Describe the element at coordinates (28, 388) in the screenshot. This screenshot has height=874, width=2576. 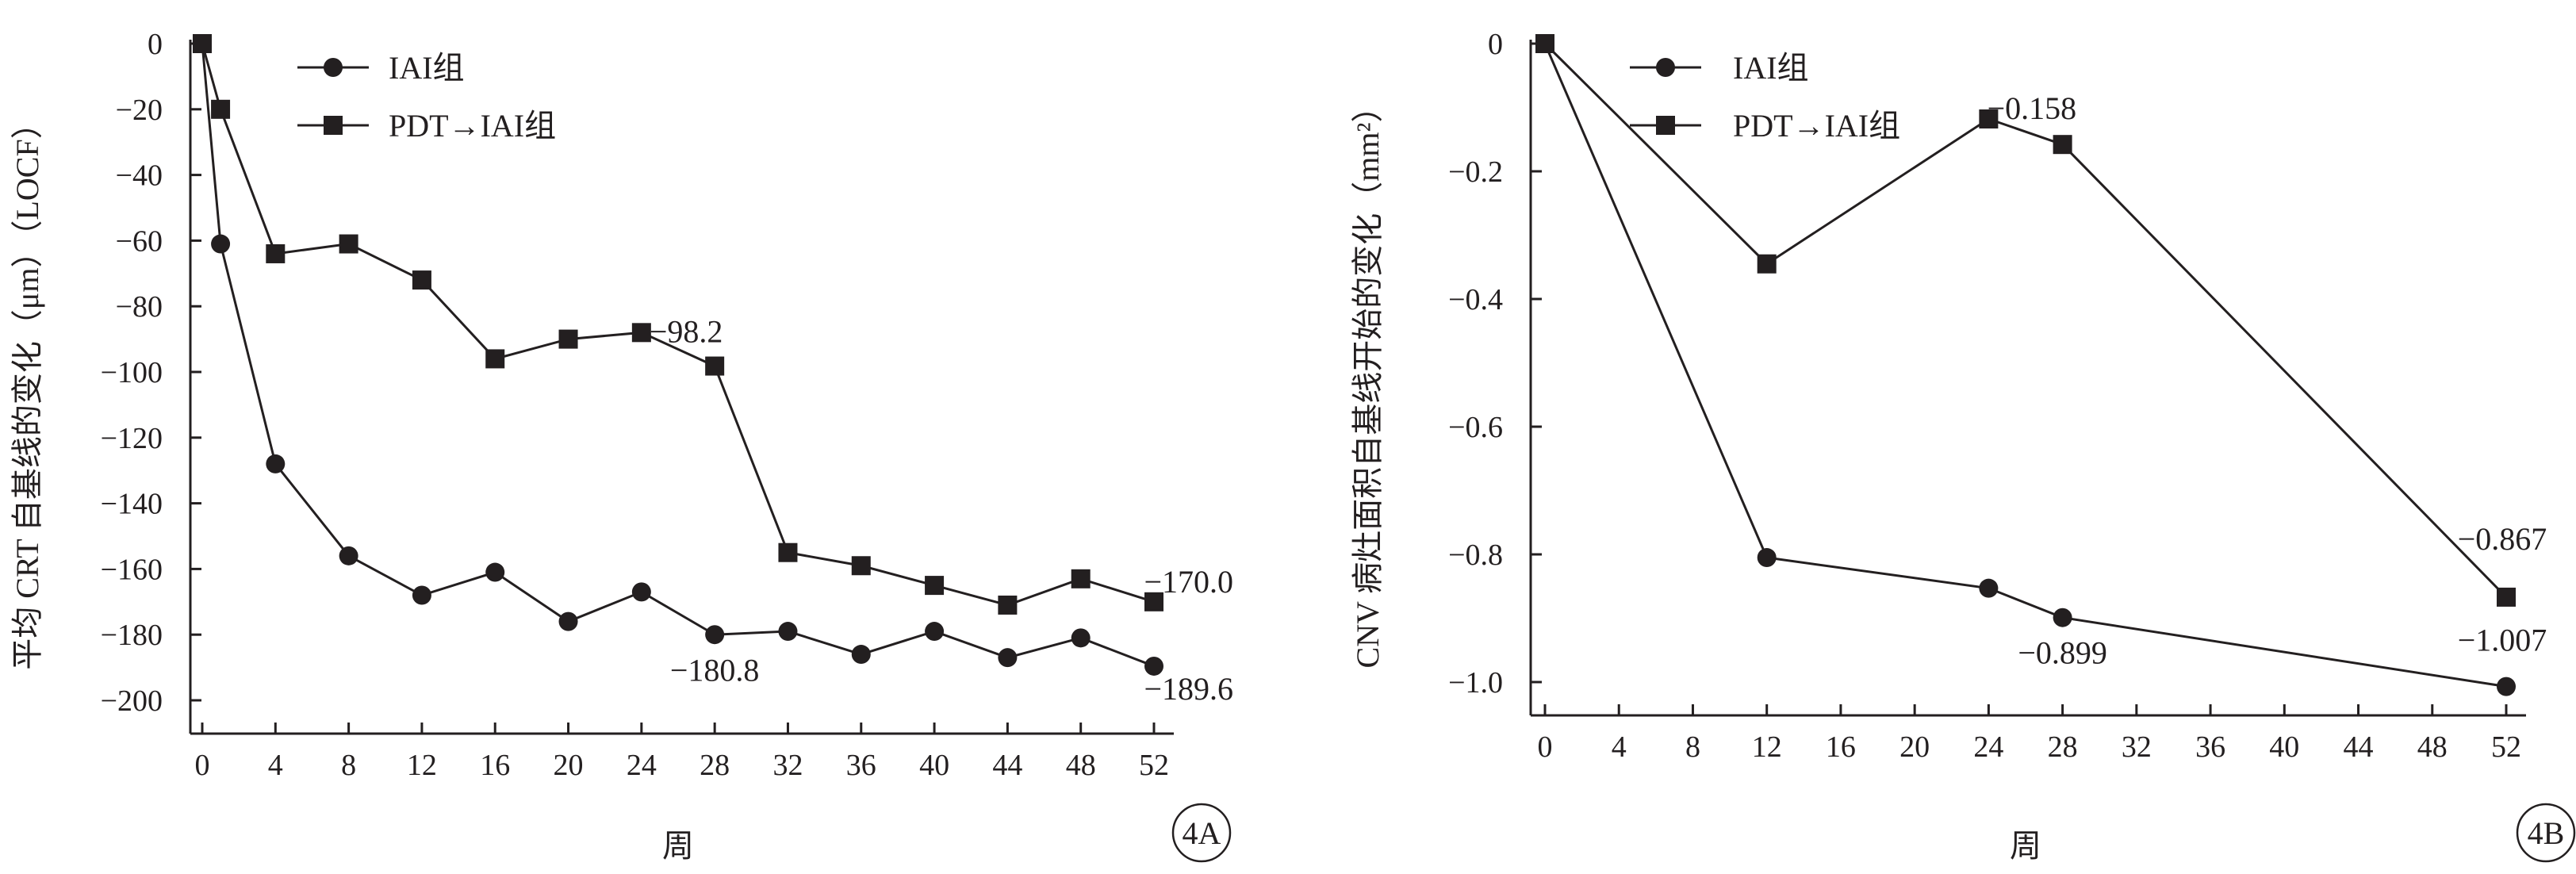
I see `y-axis-title: 平均 CRT 自基线的变化（μm）（LOCF）` at that location.